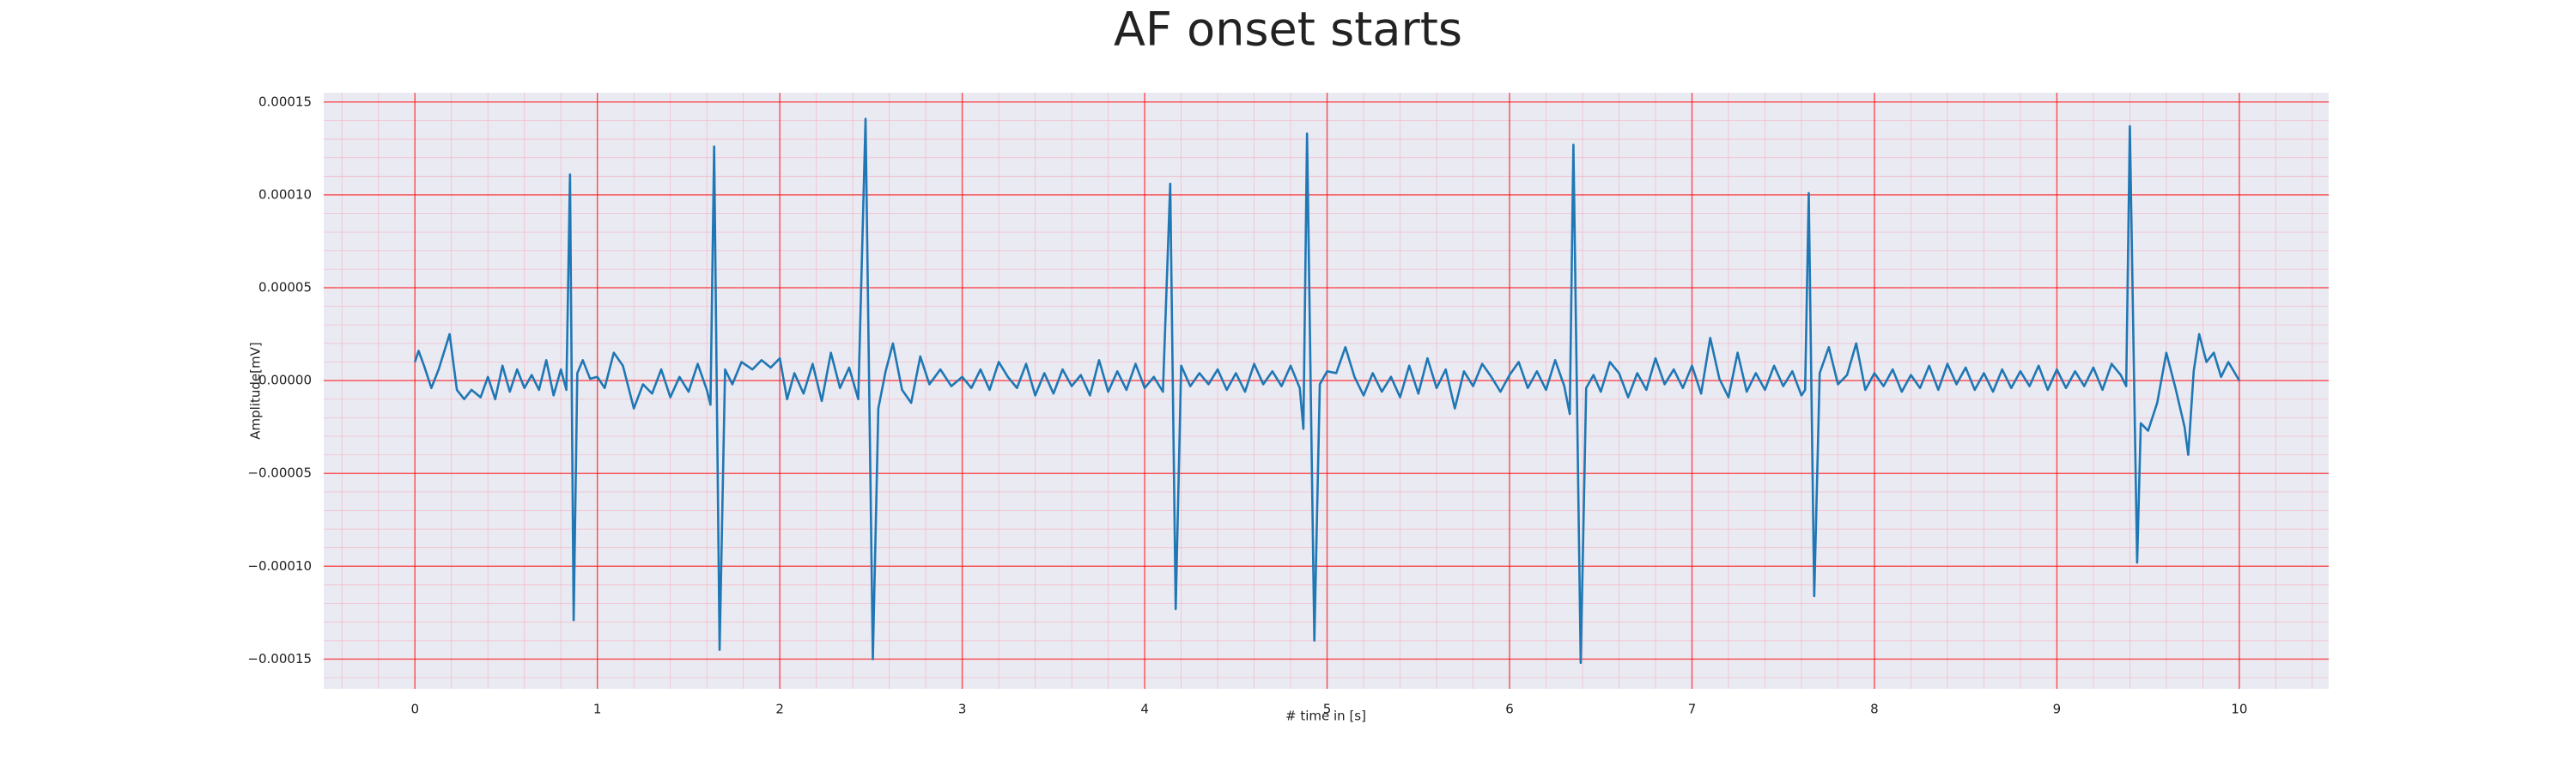 The height and width of the screenshot is (773, 2576). I want to click on x-axis-label: # time in [s], so click(1325, 716).